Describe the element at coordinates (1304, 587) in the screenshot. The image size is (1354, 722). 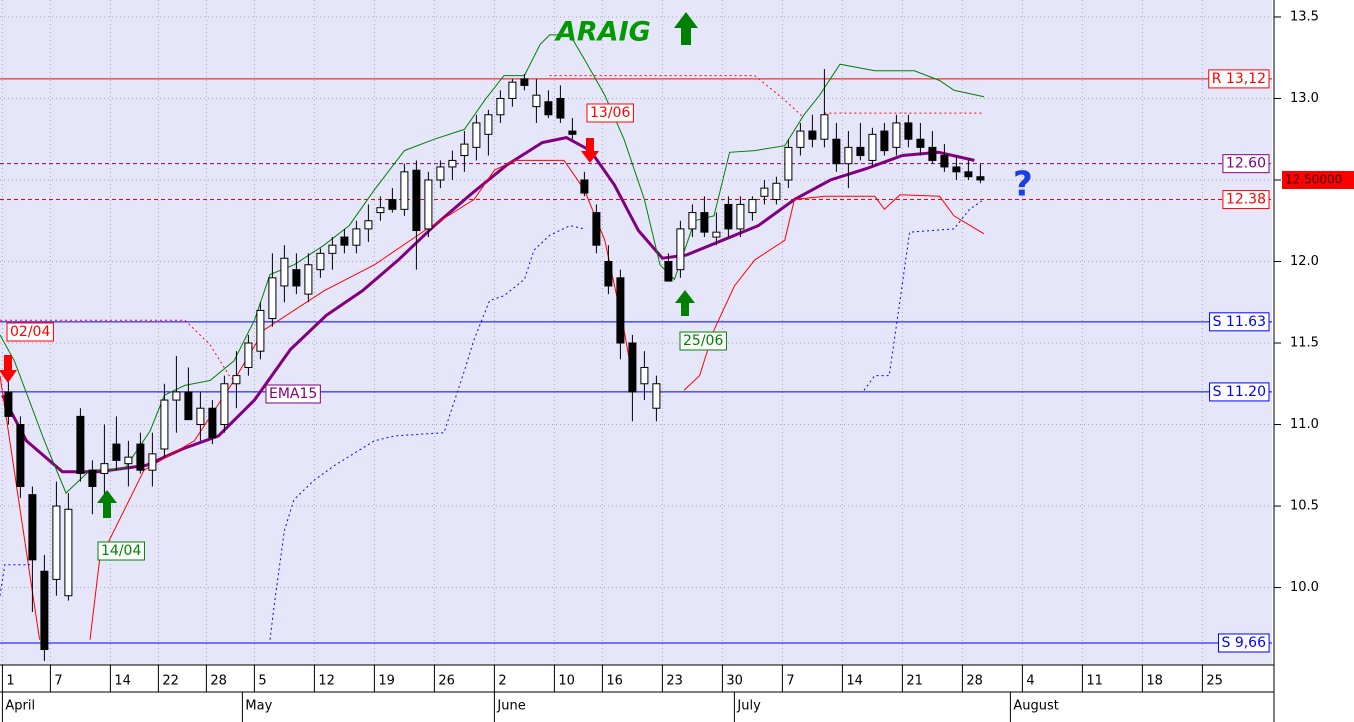
I see `y-tick-label: 10.0` at that location.